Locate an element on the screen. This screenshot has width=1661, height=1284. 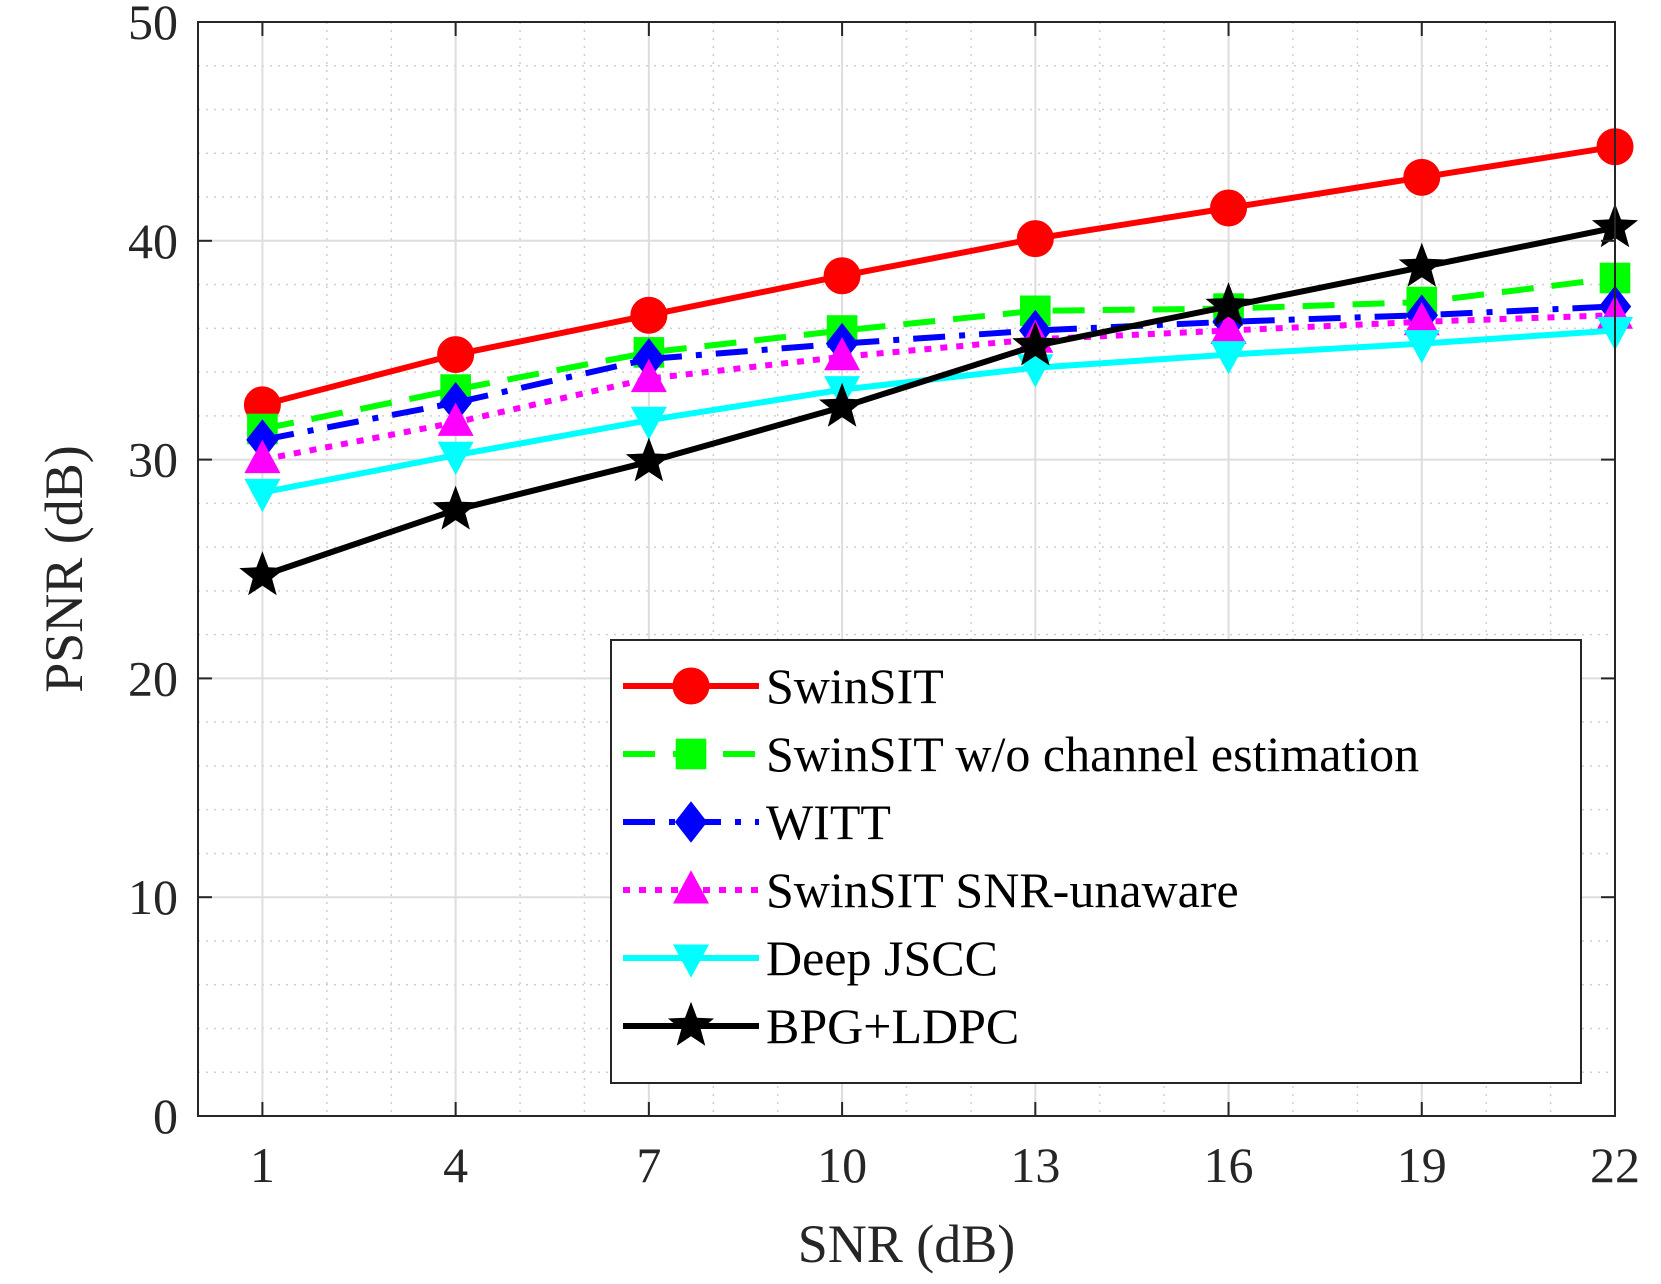
x-tick-label: 22 is located at coordinates (1615, 1165).